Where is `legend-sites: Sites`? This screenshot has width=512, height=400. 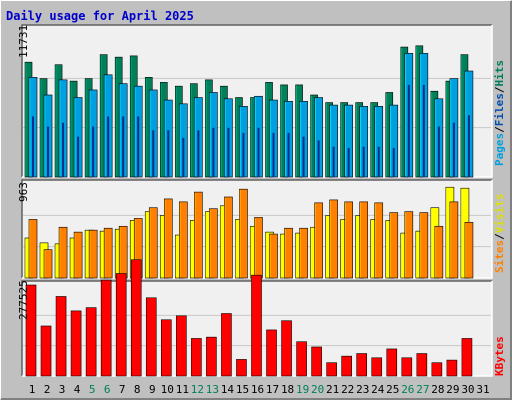
legend-sites: Sites is located at coordinates (499, 256).